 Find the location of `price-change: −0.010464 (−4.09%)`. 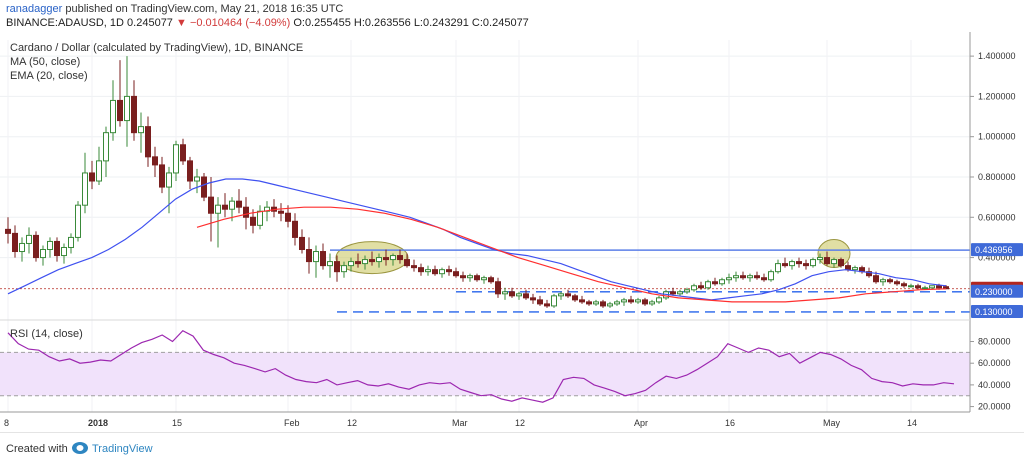

price-change: −0.010464 (−4.09%) is located at coordinates (240, 23).